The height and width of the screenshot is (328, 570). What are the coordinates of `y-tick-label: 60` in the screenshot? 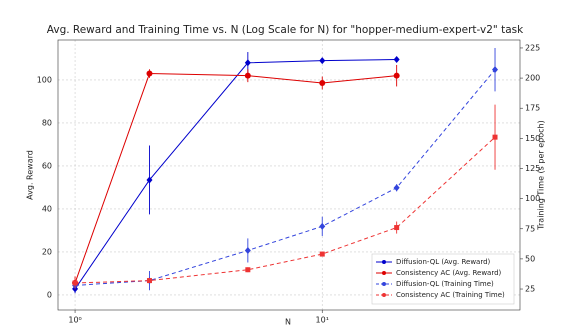 It's located at (47, 165).